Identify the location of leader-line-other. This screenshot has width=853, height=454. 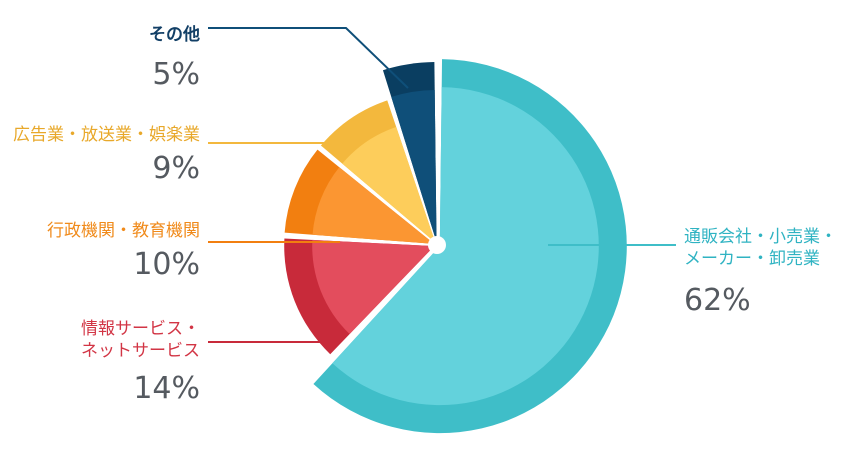
(308, 58).